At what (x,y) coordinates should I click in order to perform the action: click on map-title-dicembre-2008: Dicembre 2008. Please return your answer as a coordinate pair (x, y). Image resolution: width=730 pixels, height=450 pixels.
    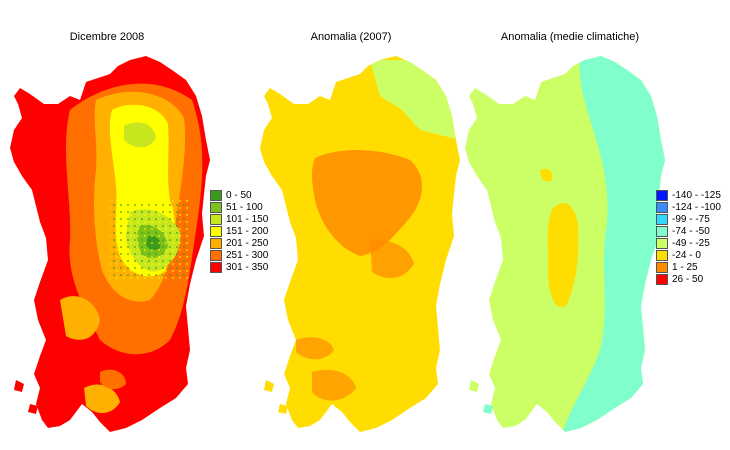
    Looking at the image, I should click on (107, 37).